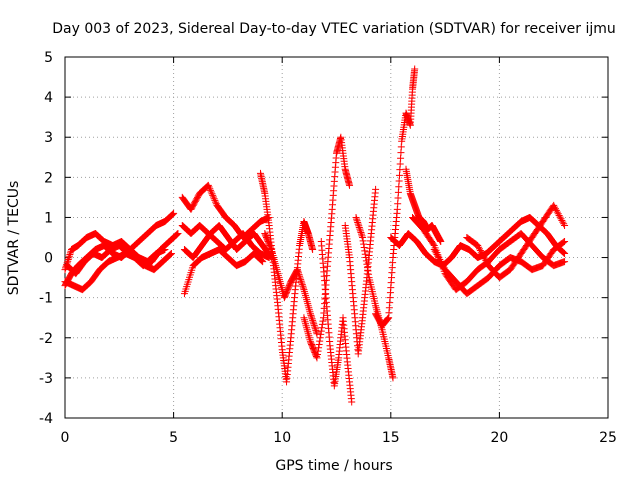  Describe the element at coordinates (46, 299) in the screenshot. I see `y-tick-label: -1` at that location.